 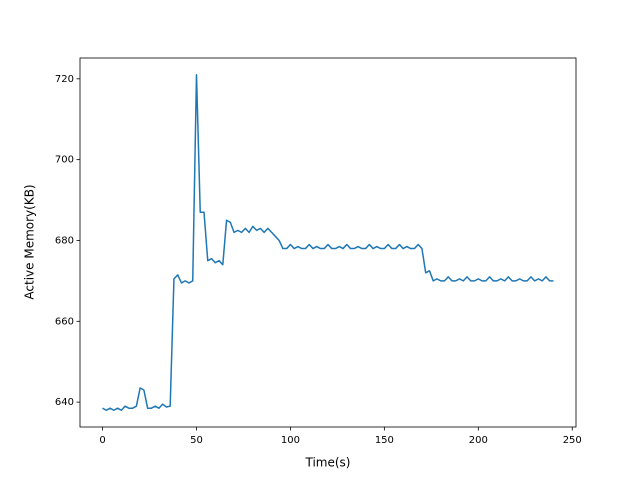 I want to click on x-tick-label: 200, so click(x=478, y=440).